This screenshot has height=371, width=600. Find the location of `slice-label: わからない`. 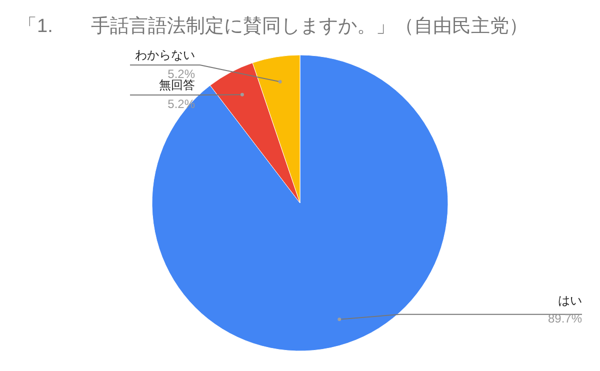

slice-label: わからない is located at coordinates (165, 55).